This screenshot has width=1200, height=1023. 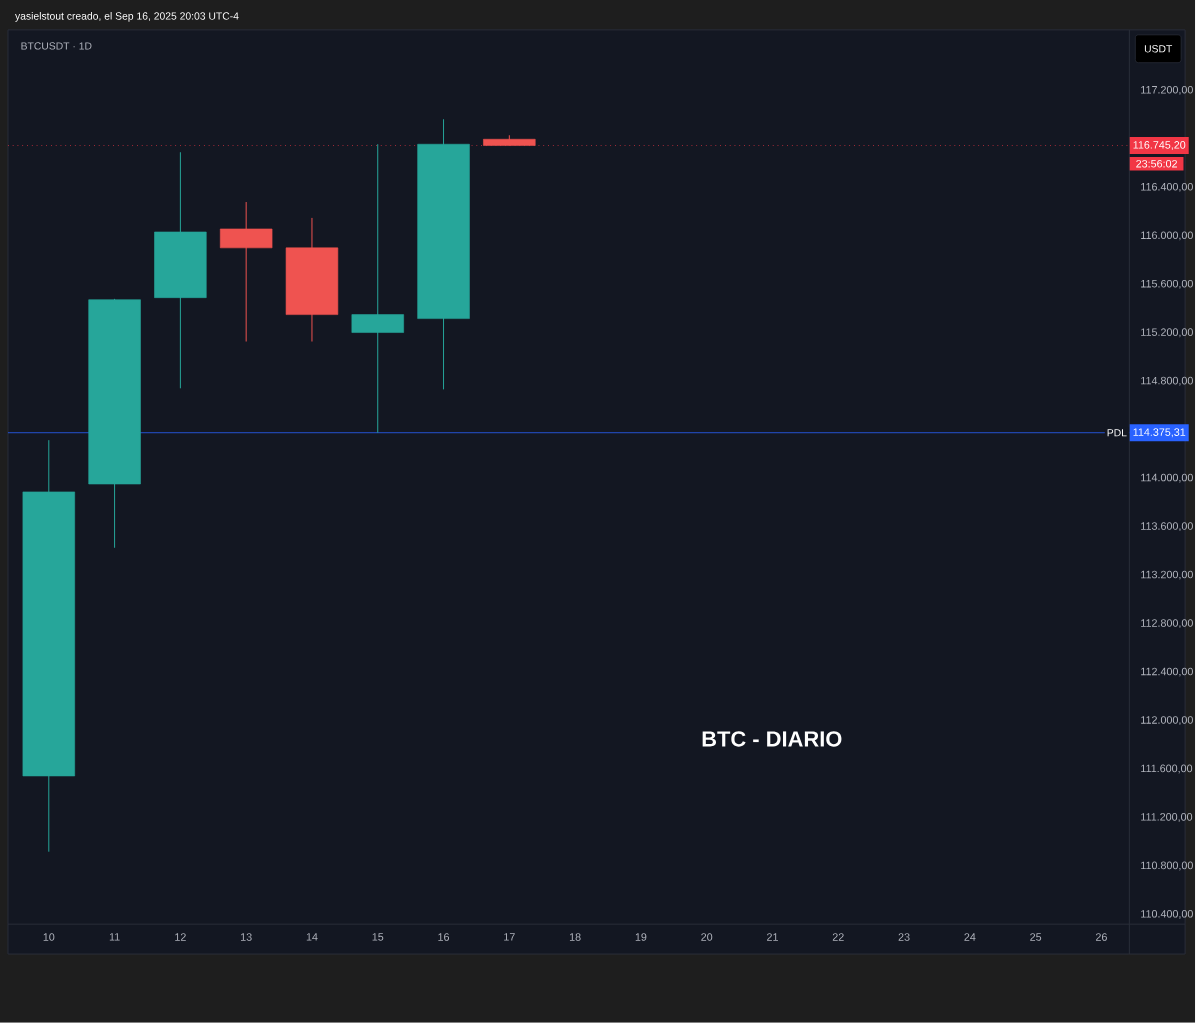 What do you see at coordinates (1117, 433) in the screenshot?
I see `ref-line-label: PDL` at bounding box center [1117, 433].